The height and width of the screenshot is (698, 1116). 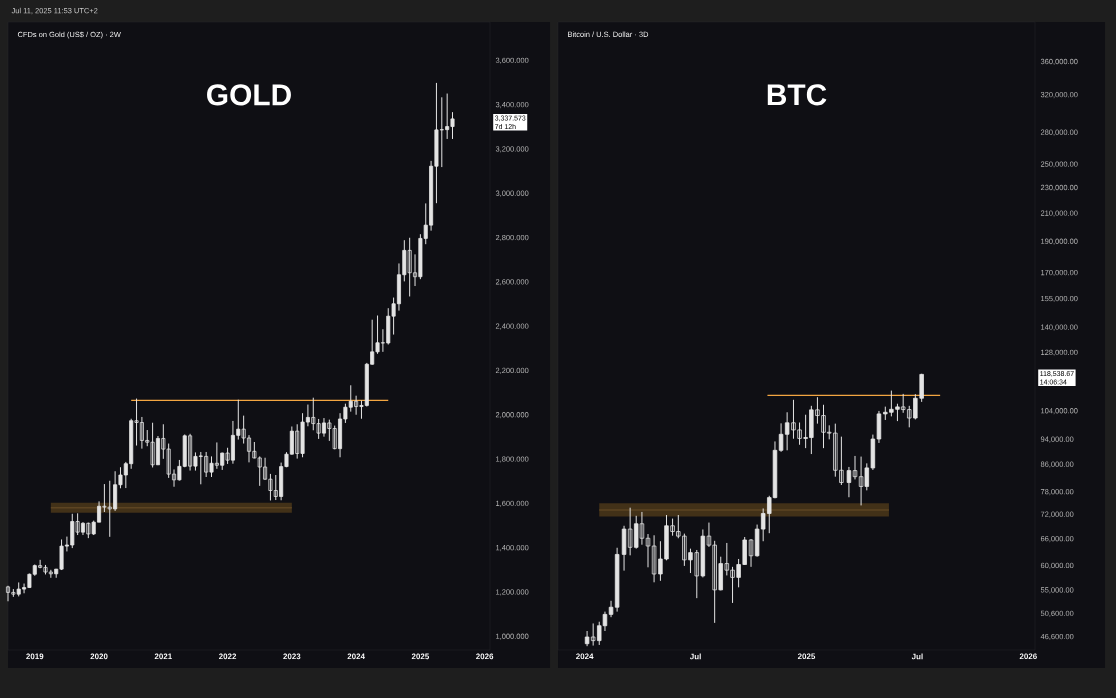 I want to click on text: GOLD, so click(x=249, y=95).